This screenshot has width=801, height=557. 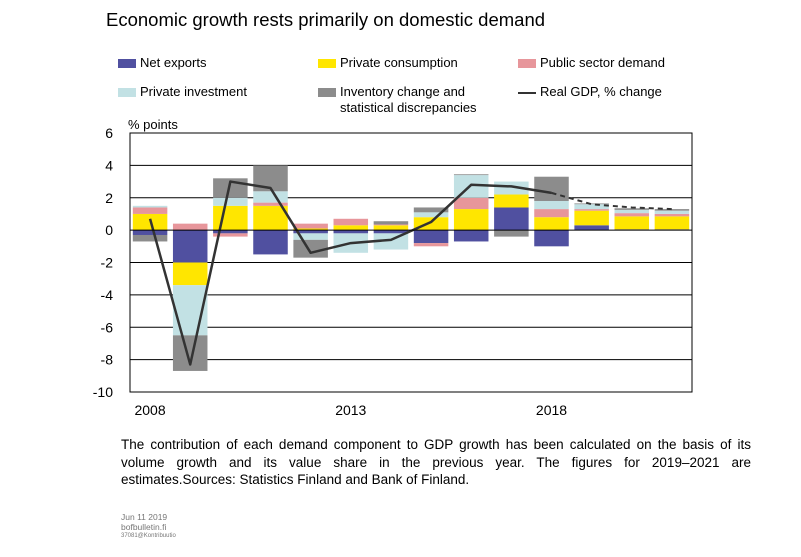 What do you see at coordinates (350, 410) in the screenshot?
I see `x-tick-label: 2013` at bounding box center [350, 410].